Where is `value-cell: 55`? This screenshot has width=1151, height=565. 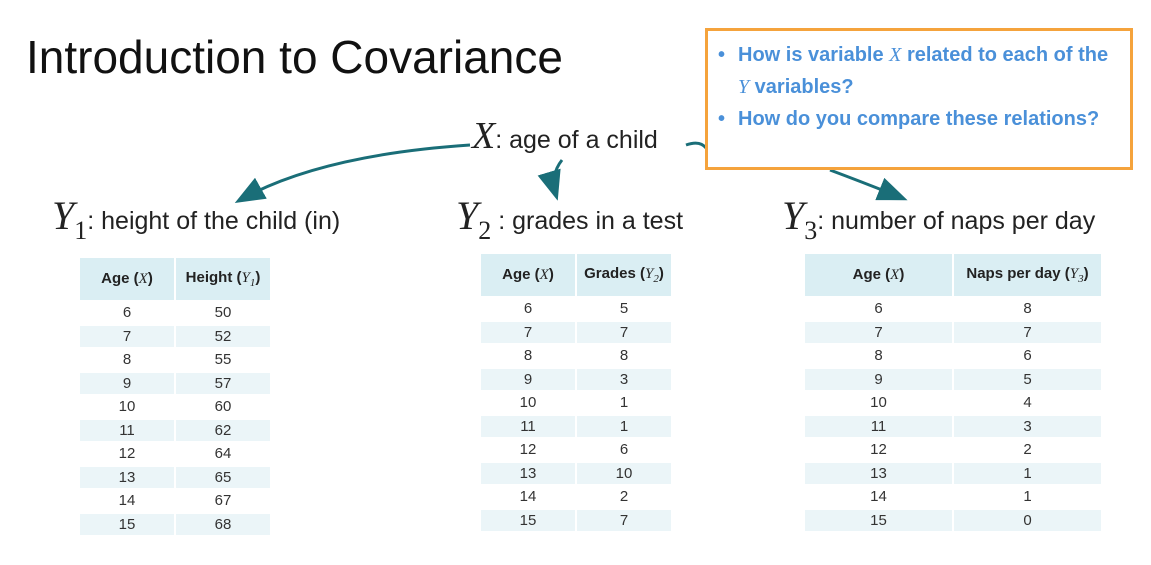
value-cell: 55 is located at coordinates (223, 360).